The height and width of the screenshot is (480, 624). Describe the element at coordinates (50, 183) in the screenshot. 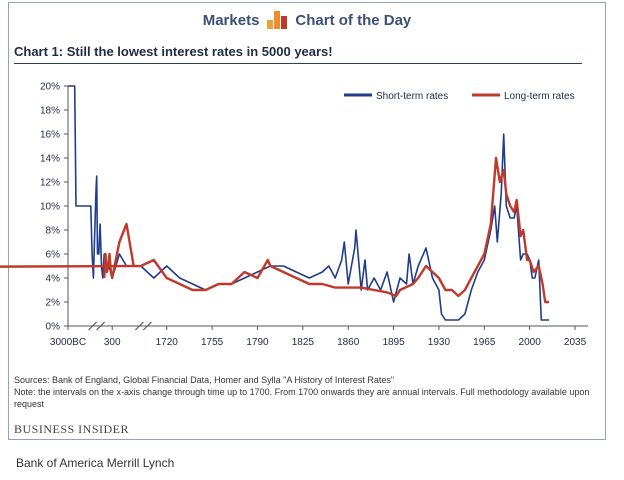

I see `y-tick-label: 12%` at that location.